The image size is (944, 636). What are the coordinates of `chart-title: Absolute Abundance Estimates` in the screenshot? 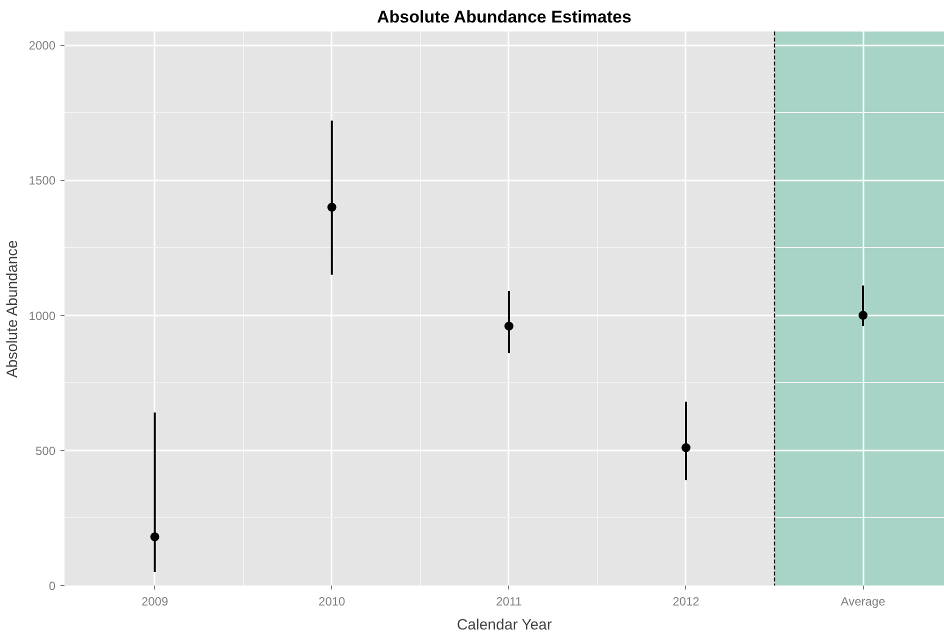 It's located at (504, 17).